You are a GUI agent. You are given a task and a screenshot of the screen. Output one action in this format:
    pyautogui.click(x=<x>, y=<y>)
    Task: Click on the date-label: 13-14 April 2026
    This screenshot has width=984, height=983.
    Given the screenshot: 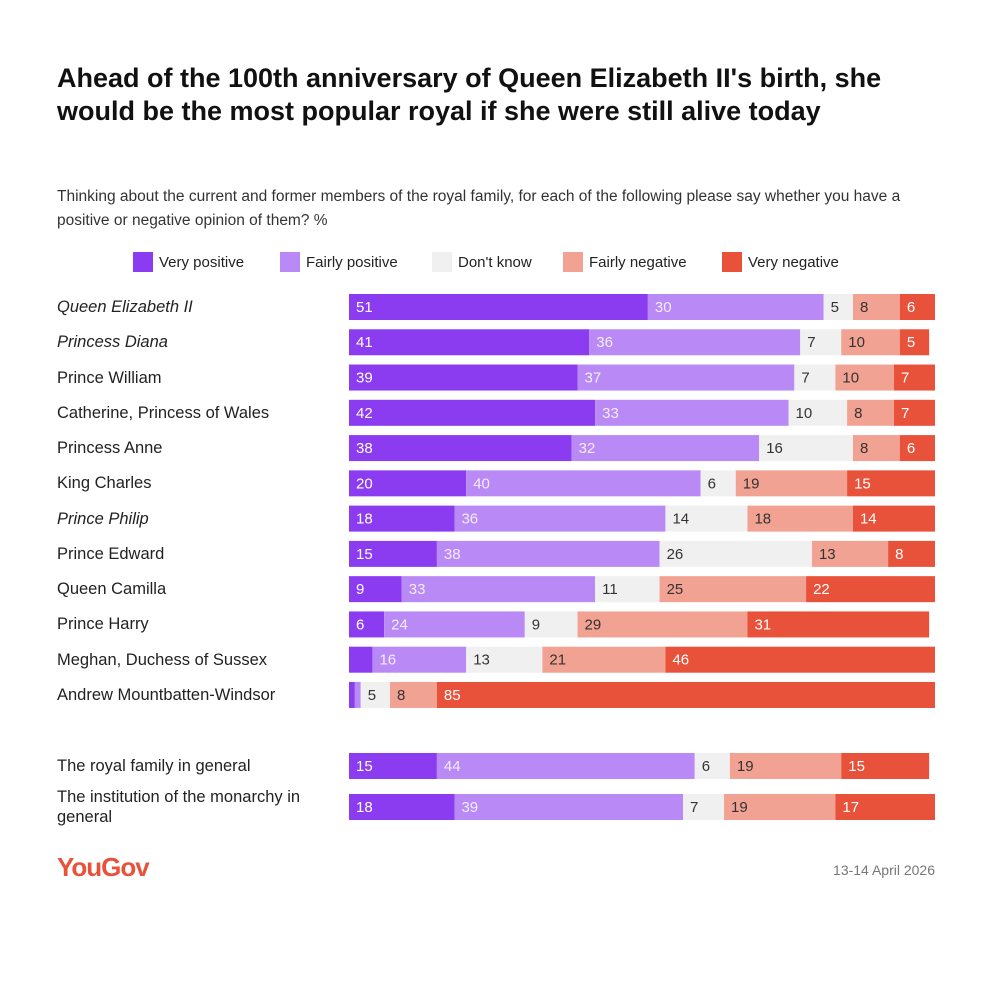 What is the action you would take?
    pyautogui.click(x=884, y=870)
    